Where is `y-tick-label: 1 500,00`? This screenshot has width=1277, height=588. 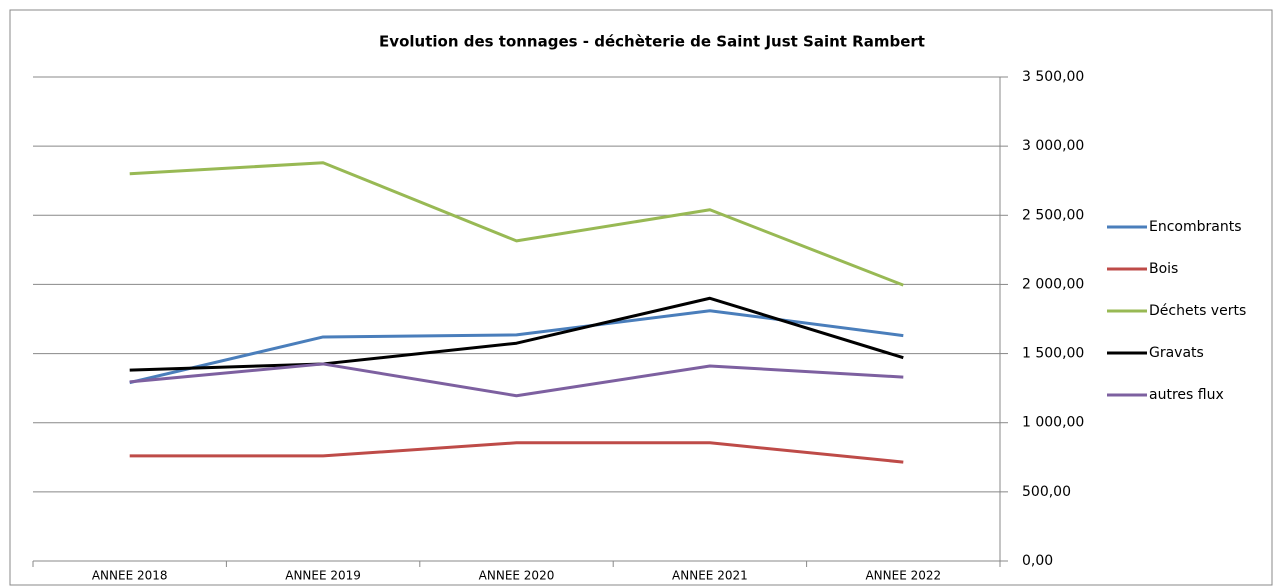
y-tick-label: 1 500,00 is located at coordinates (1053, 354).